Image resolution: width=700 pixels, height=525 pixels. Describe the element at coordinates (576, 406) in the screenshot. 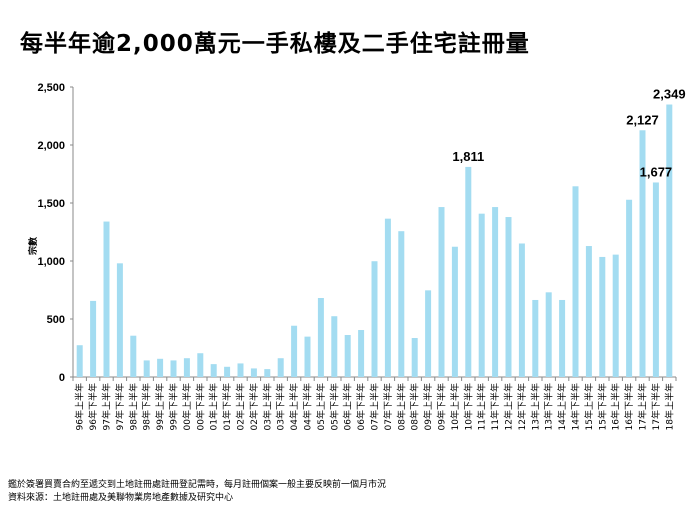

I see `x-tick-label: 14年下半年` at that location.